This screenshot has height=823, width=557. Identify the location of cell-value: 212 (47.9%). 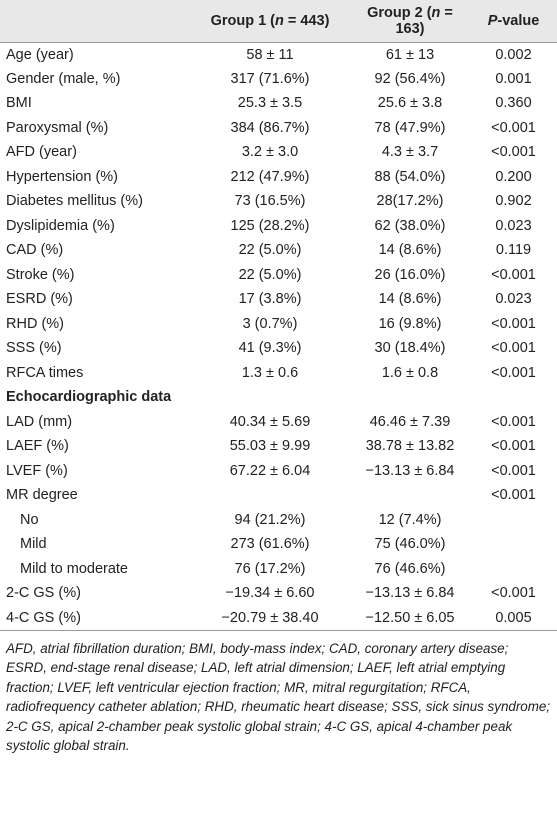
(270, 176).